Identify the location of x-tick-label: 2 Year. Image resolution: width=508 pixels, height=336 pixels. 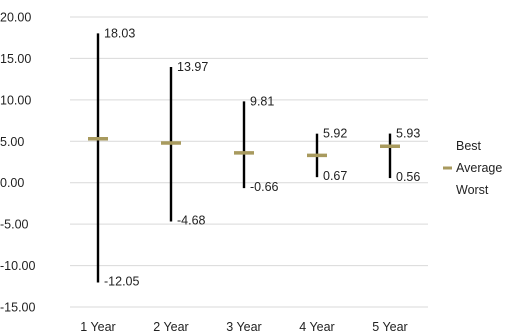
(170, 327).